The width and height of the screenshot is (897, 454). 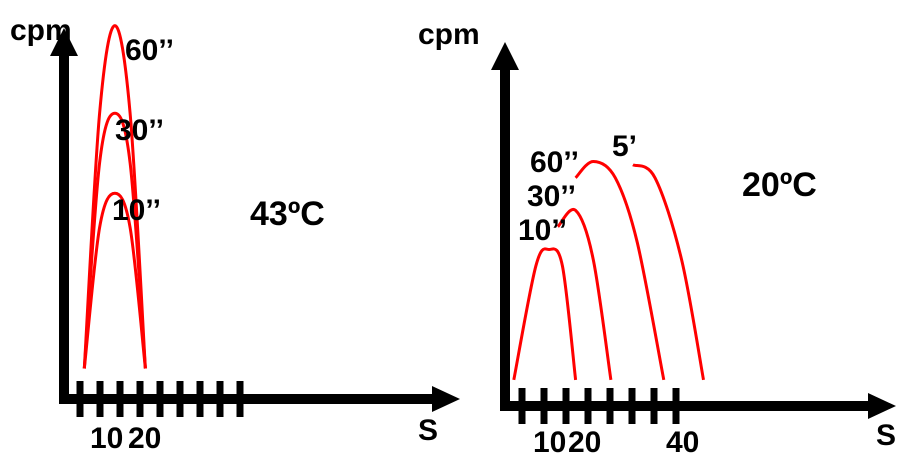 What do you see at coordinates (624, 146) in the screenshot?
I see `series-label: 5’` at bounding box center [624, 146].